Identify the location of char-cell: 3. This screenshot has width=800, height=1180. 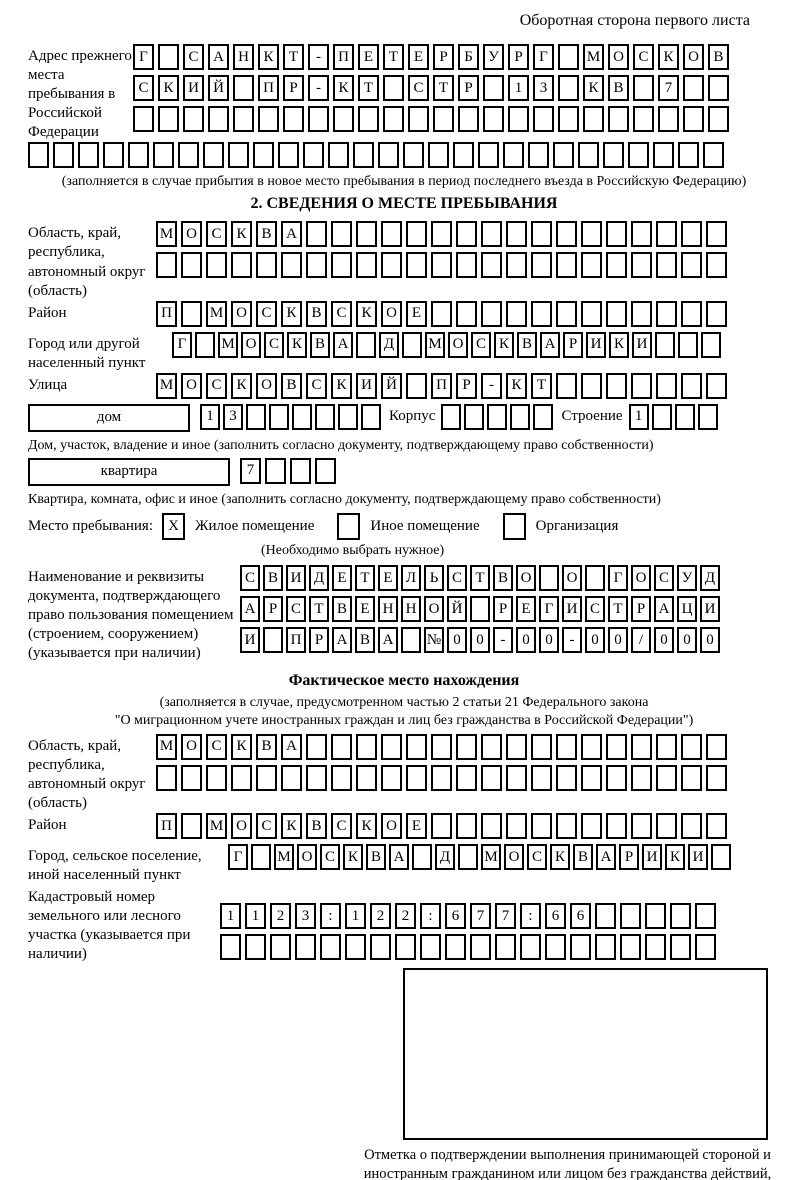
(305, 916).